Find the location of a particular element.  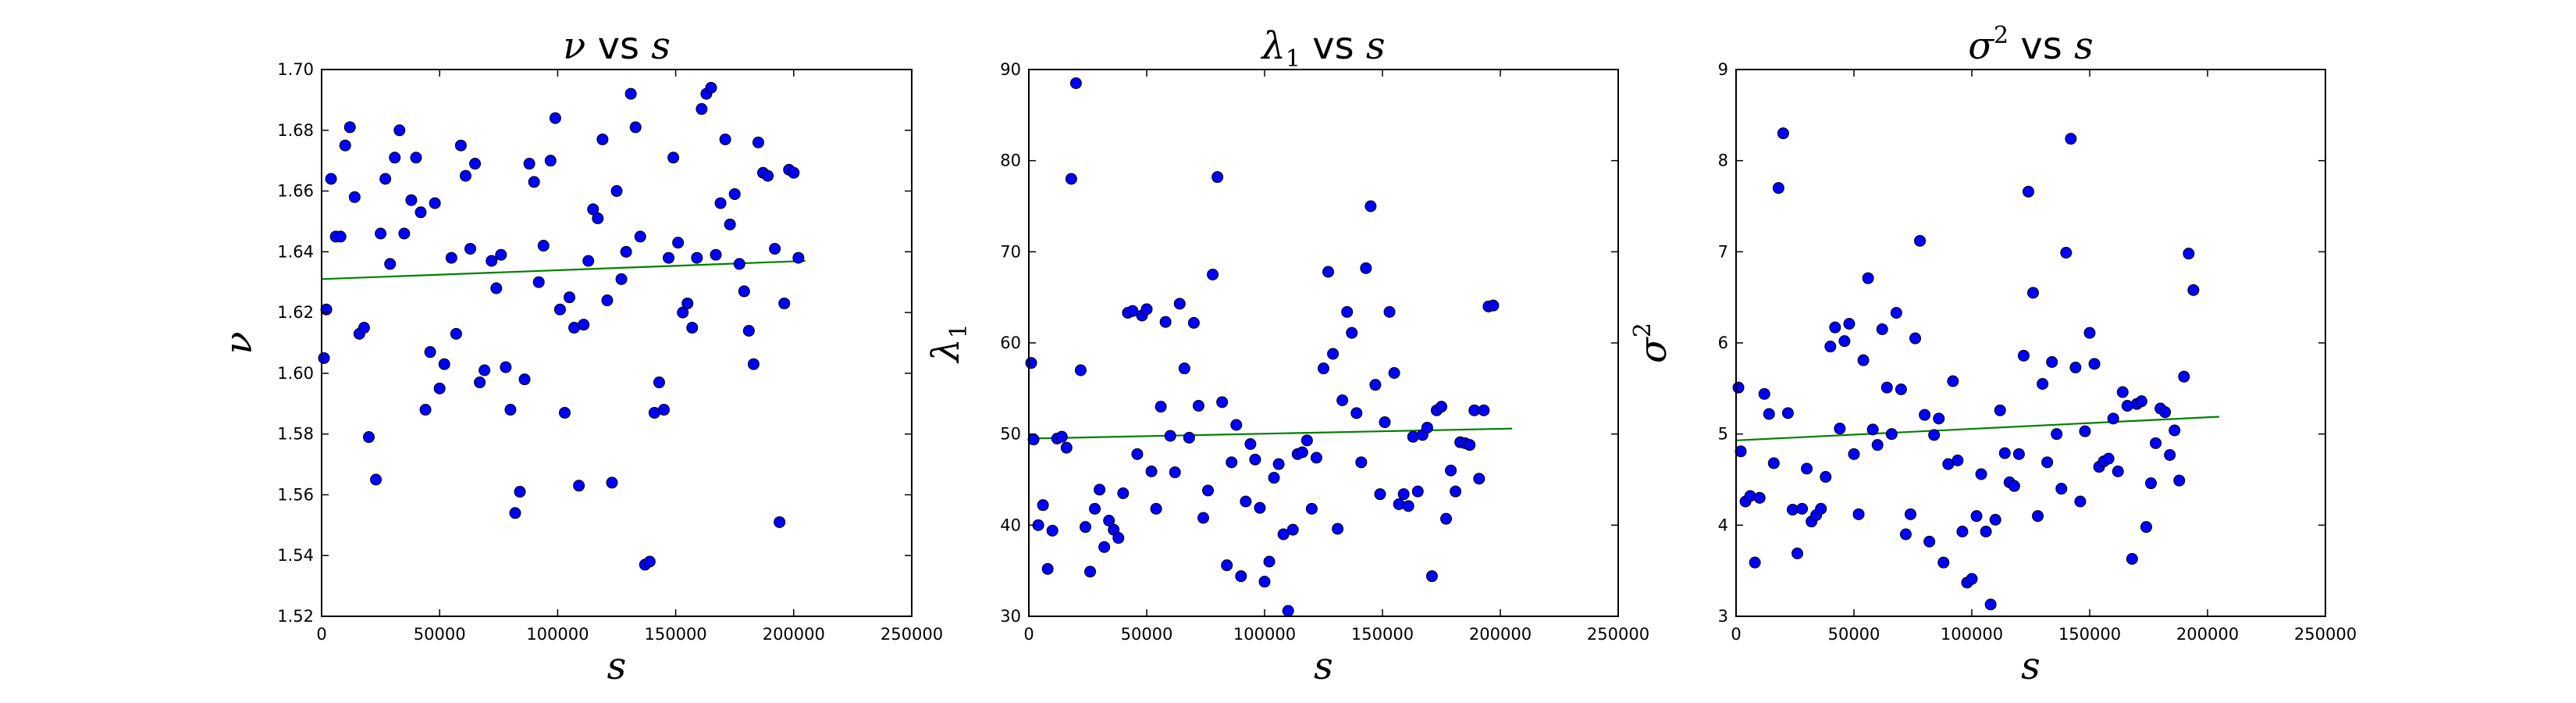

y-axis-label: σ2 is located at coordinates (1652, 343).